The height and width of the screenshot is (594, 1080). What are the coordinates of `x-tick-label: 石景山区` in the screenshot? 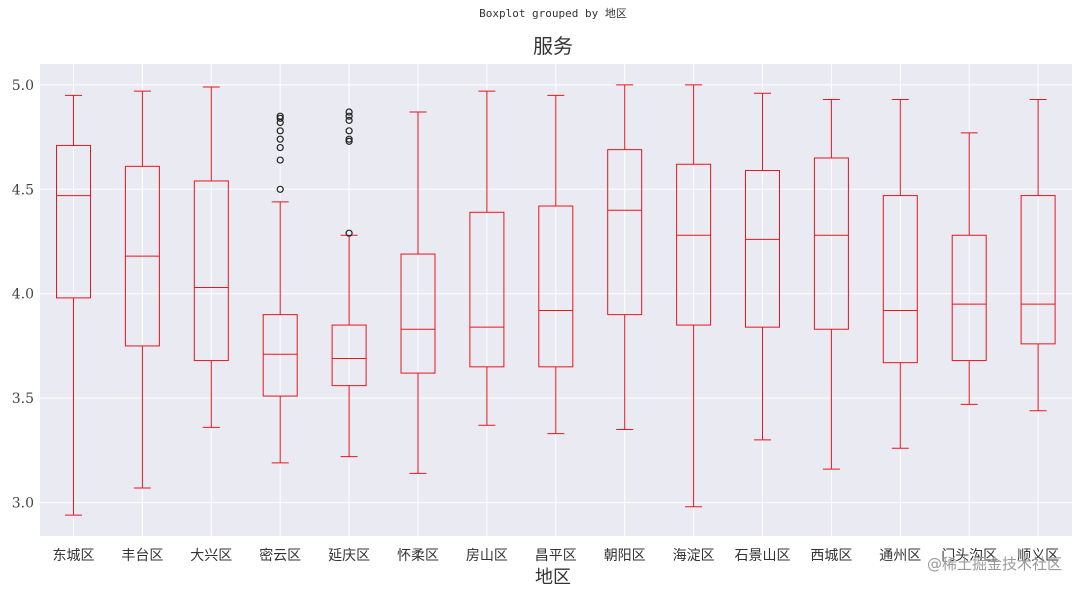 It's located at (763, 556).